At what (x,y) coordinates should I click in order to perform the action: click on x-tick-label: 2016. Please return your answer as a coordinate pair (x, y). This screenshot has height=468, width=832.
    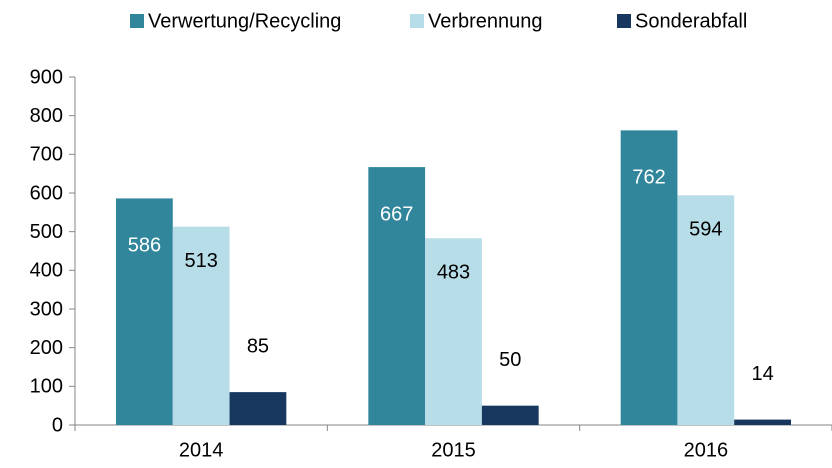
    Looking at the image, I should click on (706, 450).